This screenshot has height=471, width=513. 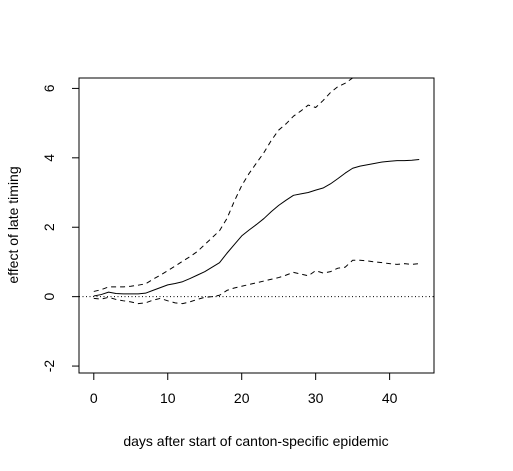 I want to click on series-line-lower-bound, so click(x=256, y=282).